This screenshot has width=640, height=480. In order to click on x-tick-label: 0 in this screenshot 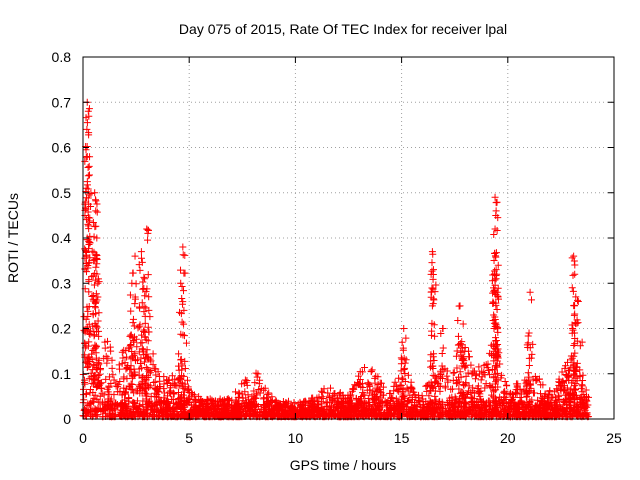, I will do `click(83, 438)`.